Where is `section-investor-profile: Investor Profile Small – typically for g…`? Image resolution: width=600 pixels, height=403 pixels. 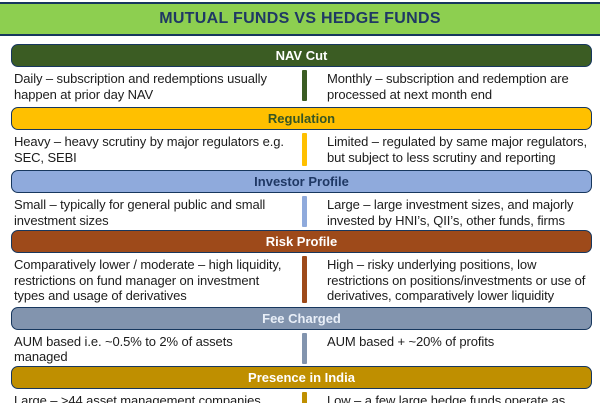
section-investor-profile: Investor Profile Small – typically for g… is located at coordinates (301, 199).